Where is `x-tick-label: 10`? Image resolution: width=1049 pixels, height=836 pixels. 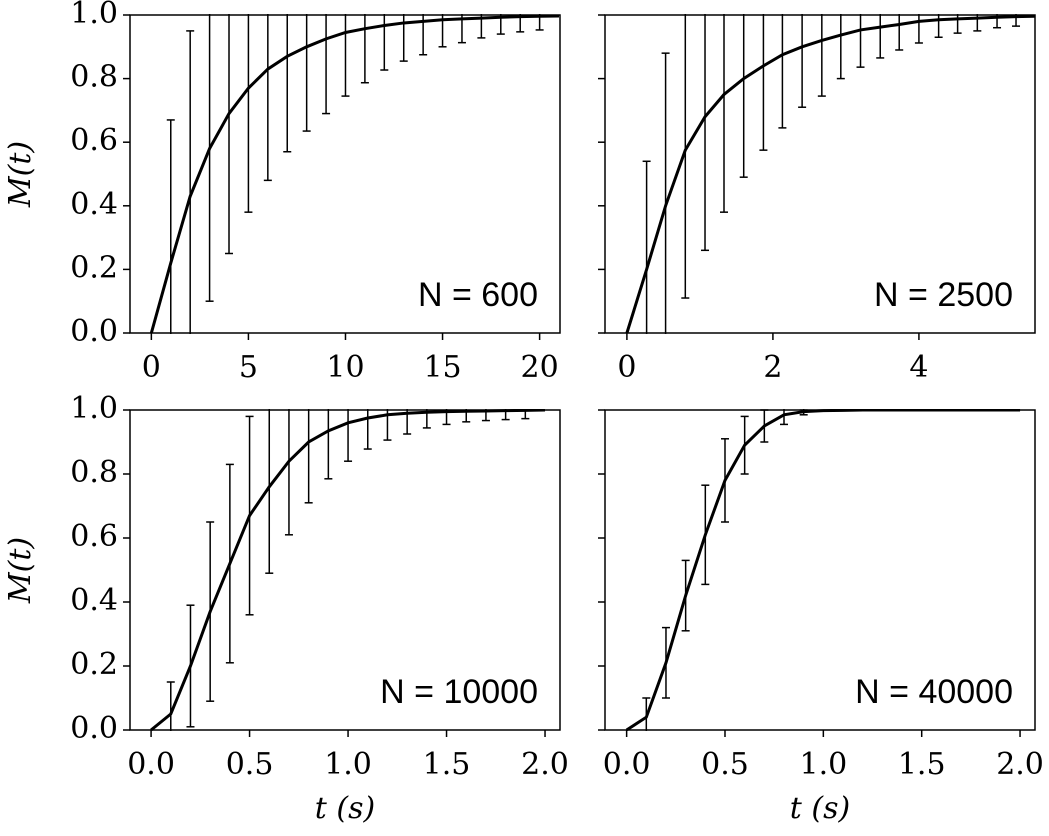
x-tick-label: 10 is located at coordinates (345, 367).